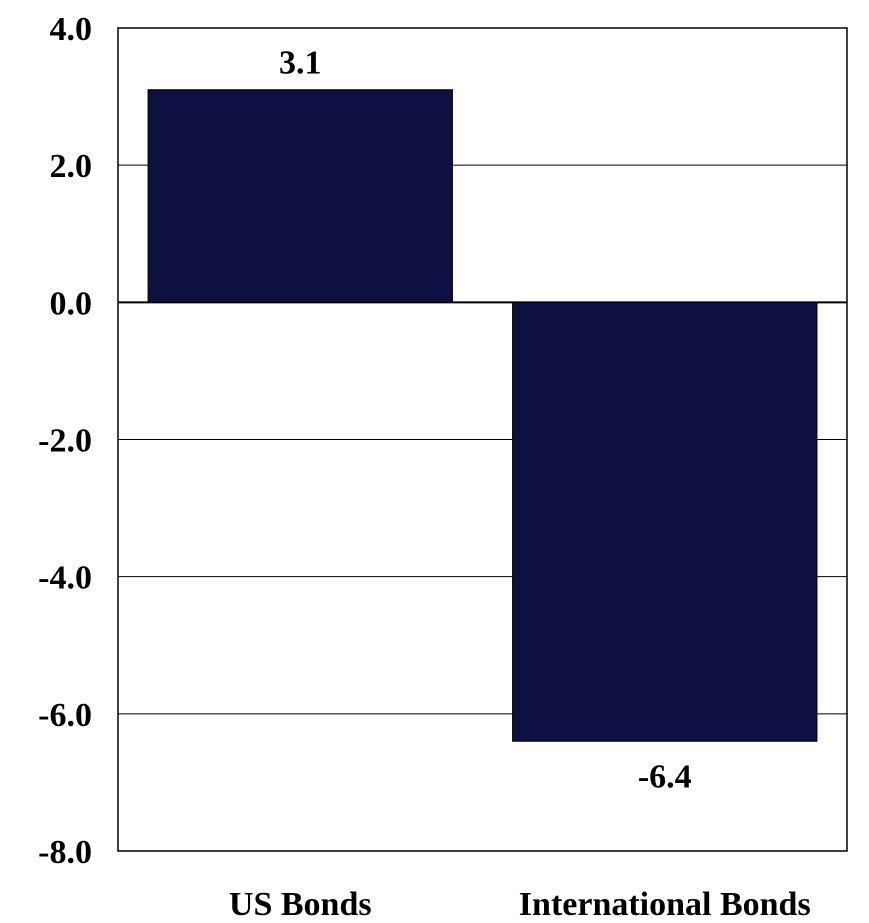  What do you see at coordinates (665, 904) in the screenshot?
I see `category-label: International Bonds` at bounding box center [665, 904].